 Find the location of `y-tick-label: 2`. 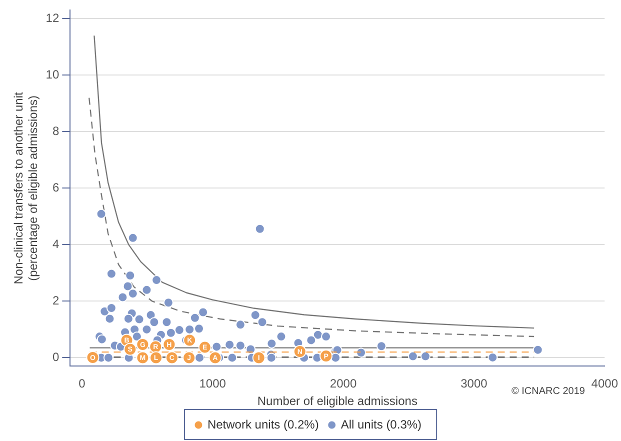

y-tick-label: 2 is located at coordinates (56, 301).